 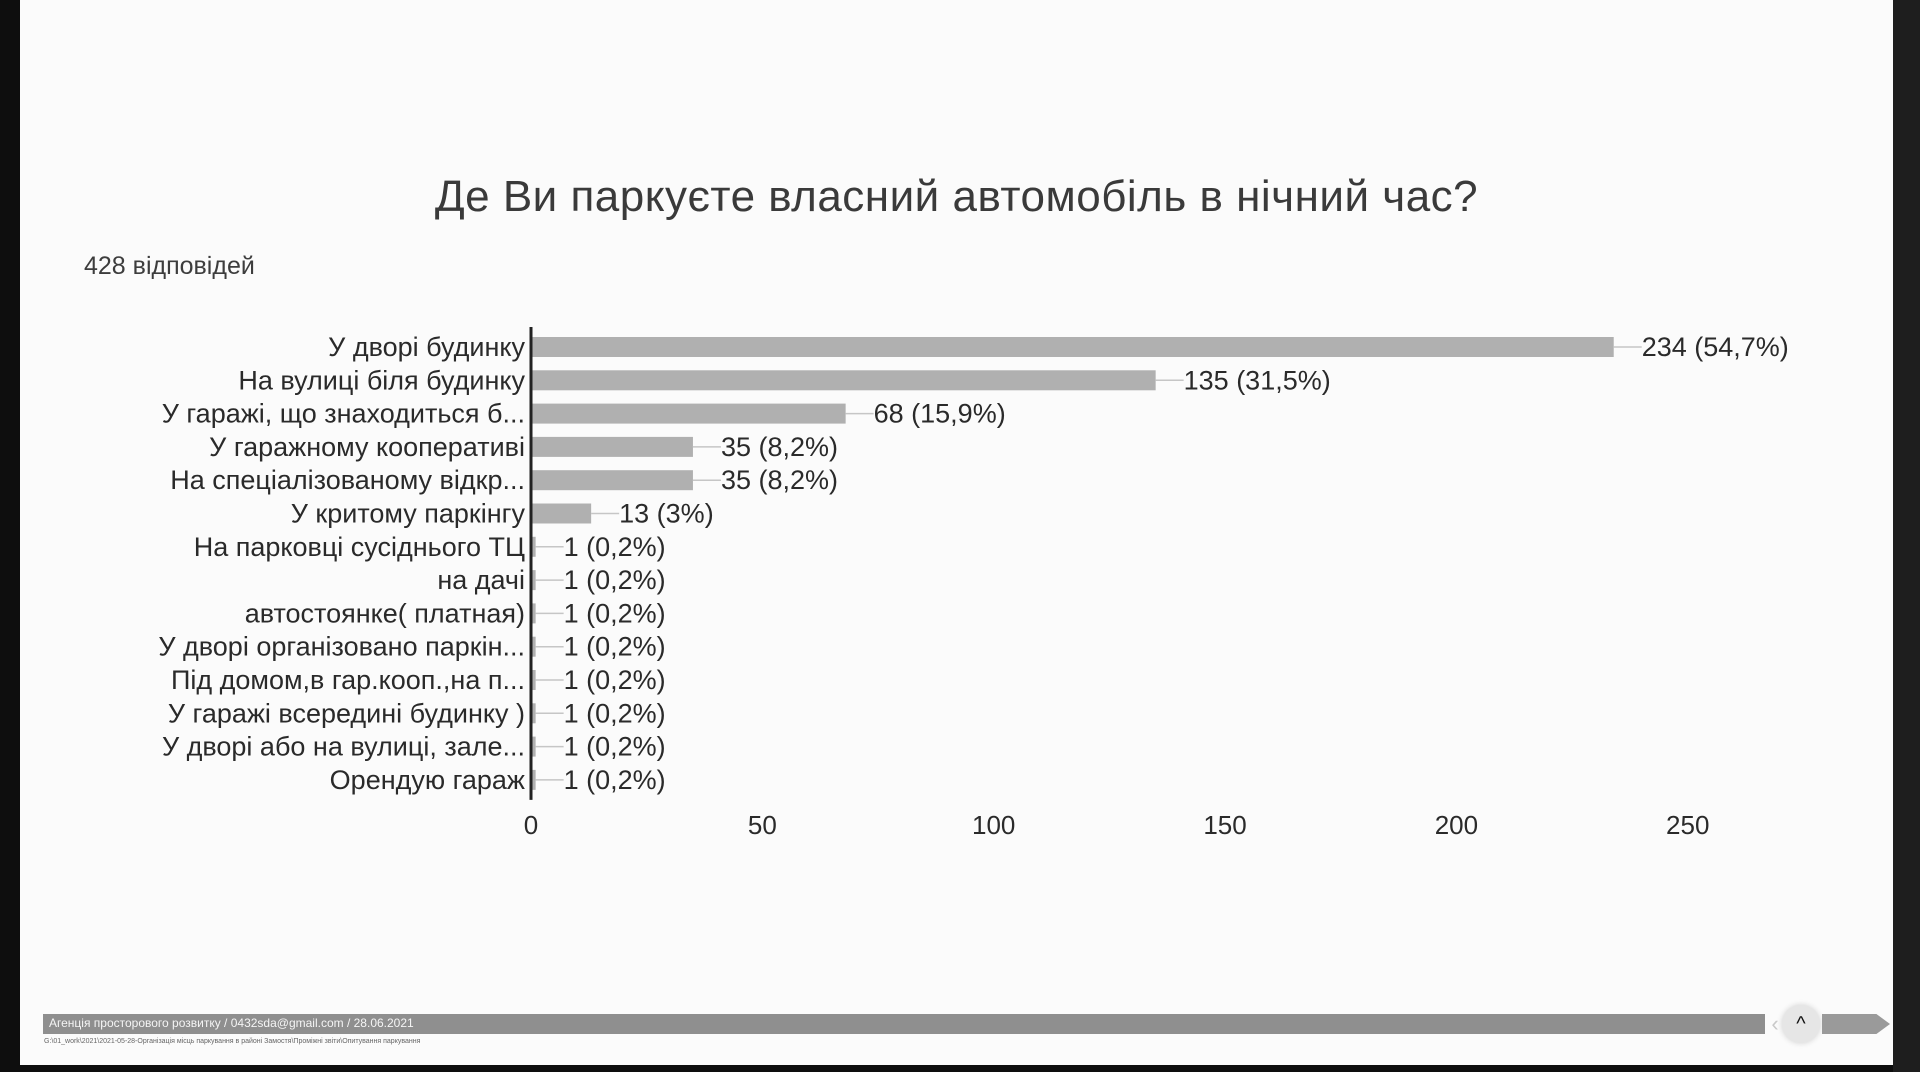 What do you see at coordinates (367, 447) in the screenshot?
I see `category-label: У гаражному кооперативі` at bounding box center [367, 447].